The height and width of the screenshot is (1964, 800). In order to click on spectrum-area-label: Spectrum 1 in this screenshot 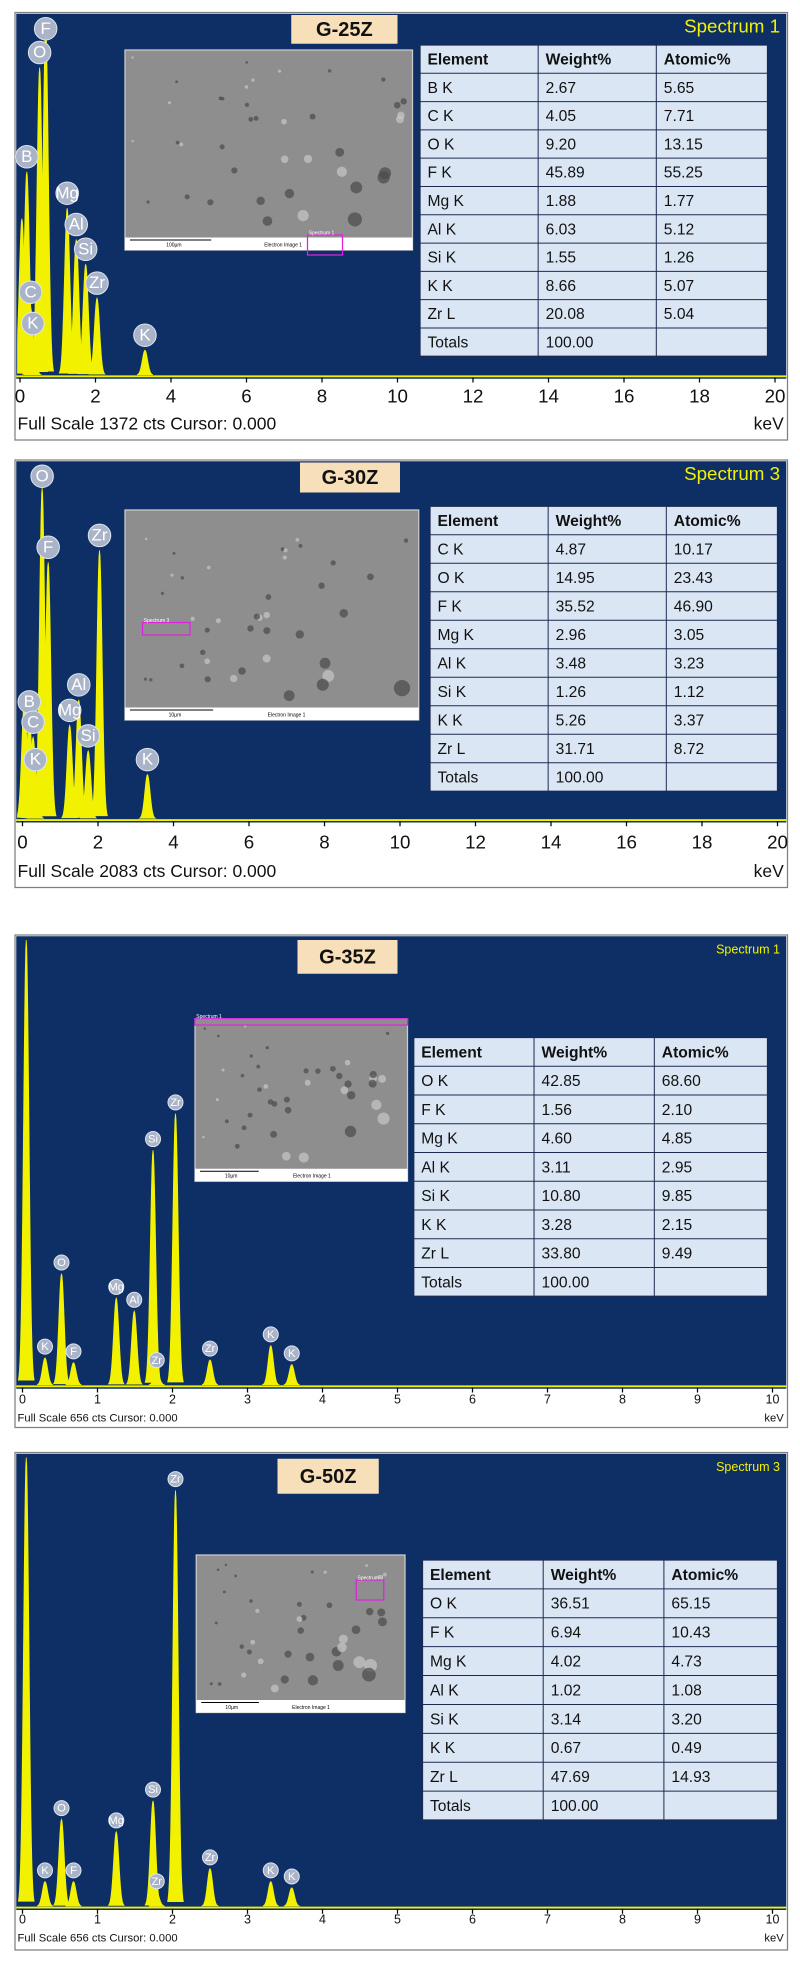, I will do `click(209, 1017)`.